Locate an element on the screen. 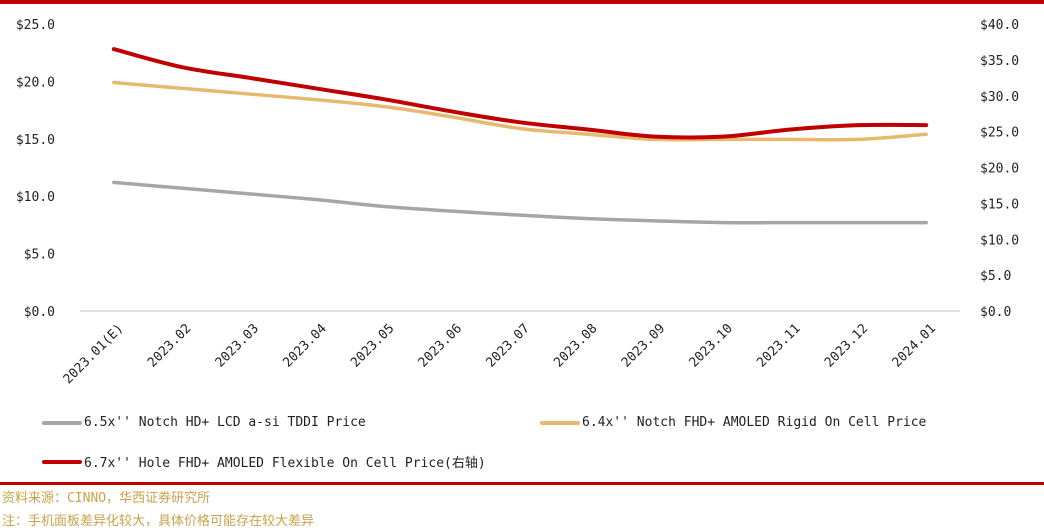 The height and width of the screenshot is (531, 1044). left-tick-label: $5.0 is located at coordinates (39, 255).